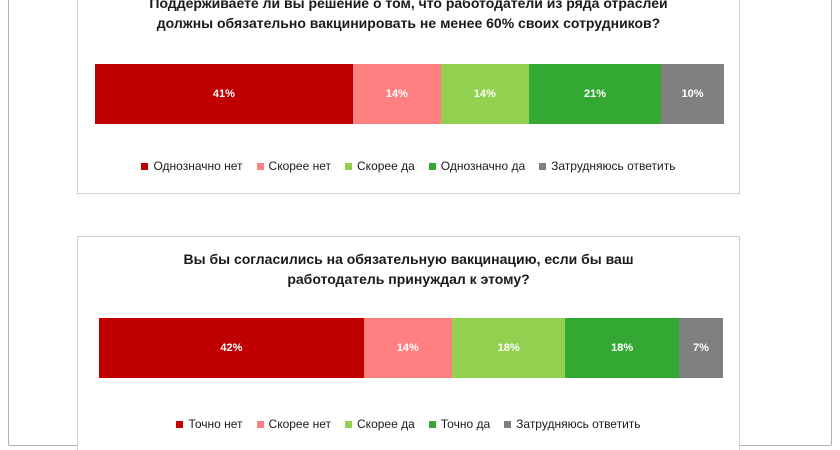 The height and width of the screenshot is (450, 840). I want to click on bar-segment: 10%, so click(692, 94).